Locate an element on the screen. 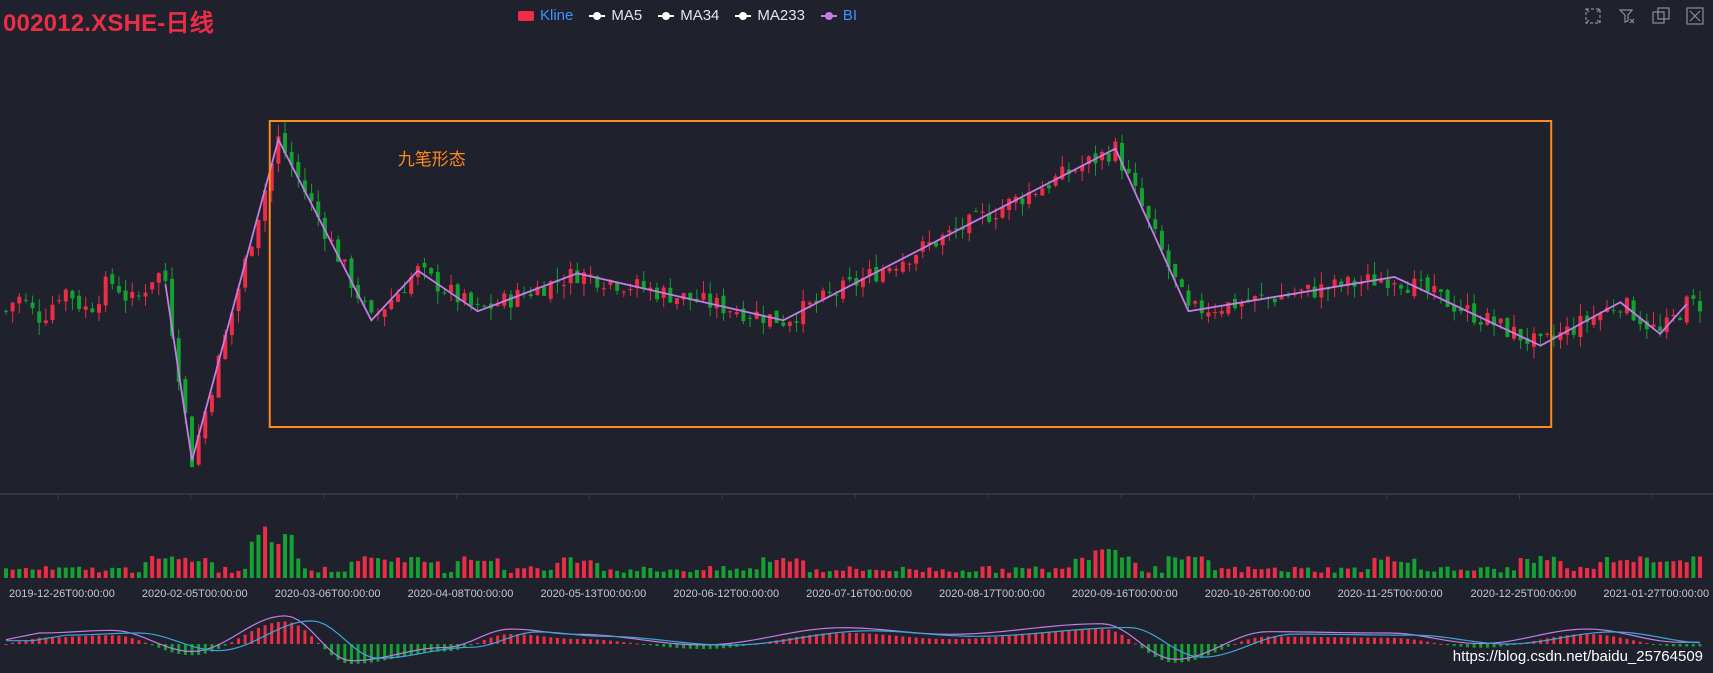 The width and height of the screenshot is (1713, 673). x-tick-label: 2020-08-17T00:00:00 is located at coordinates (992, 594).